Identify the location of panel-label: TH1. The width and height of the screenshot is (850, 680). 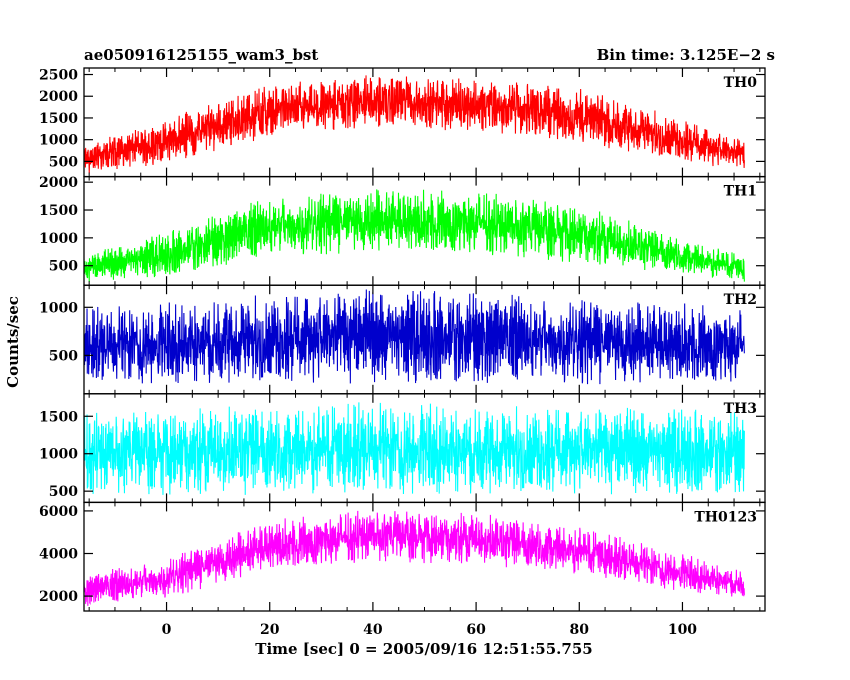
(740, 192).